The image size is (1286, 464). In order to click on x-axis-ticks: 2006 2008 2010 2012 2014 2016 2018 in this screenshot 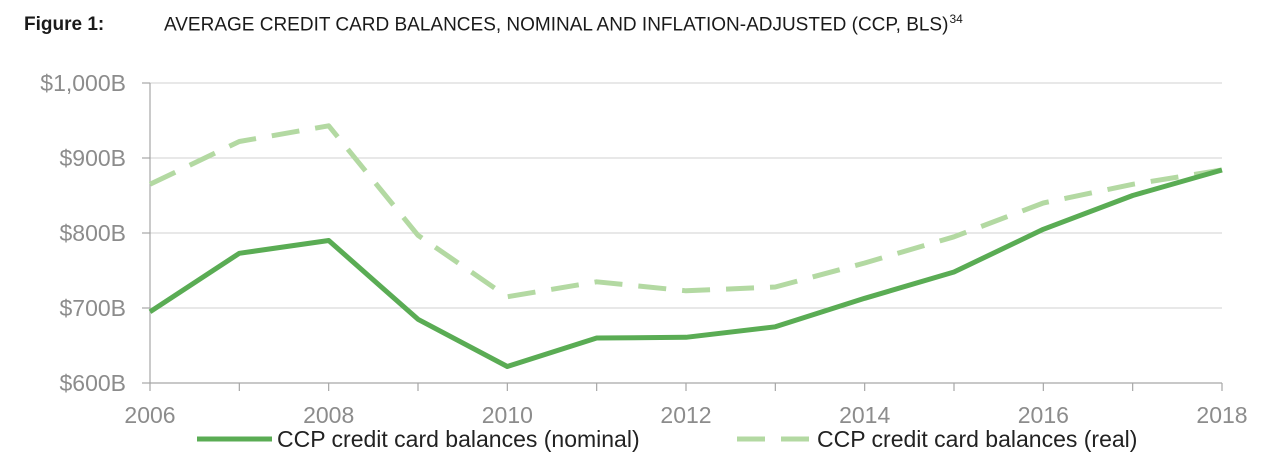, I will do `click(686, 405)`.